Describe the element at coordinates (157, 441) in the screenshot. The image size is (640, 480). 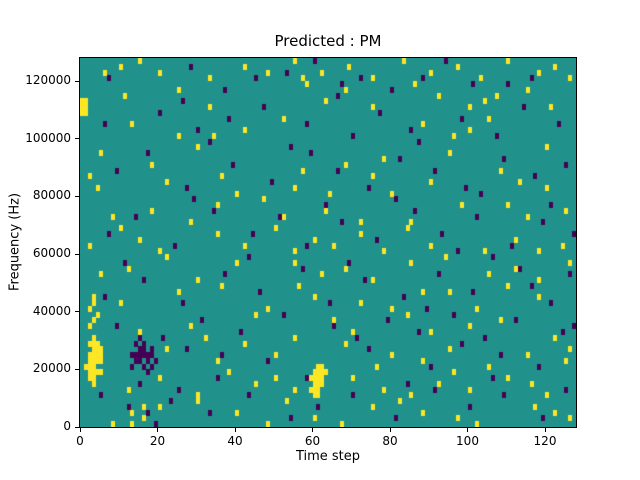
I see `x-tick-label: 20` at that location.